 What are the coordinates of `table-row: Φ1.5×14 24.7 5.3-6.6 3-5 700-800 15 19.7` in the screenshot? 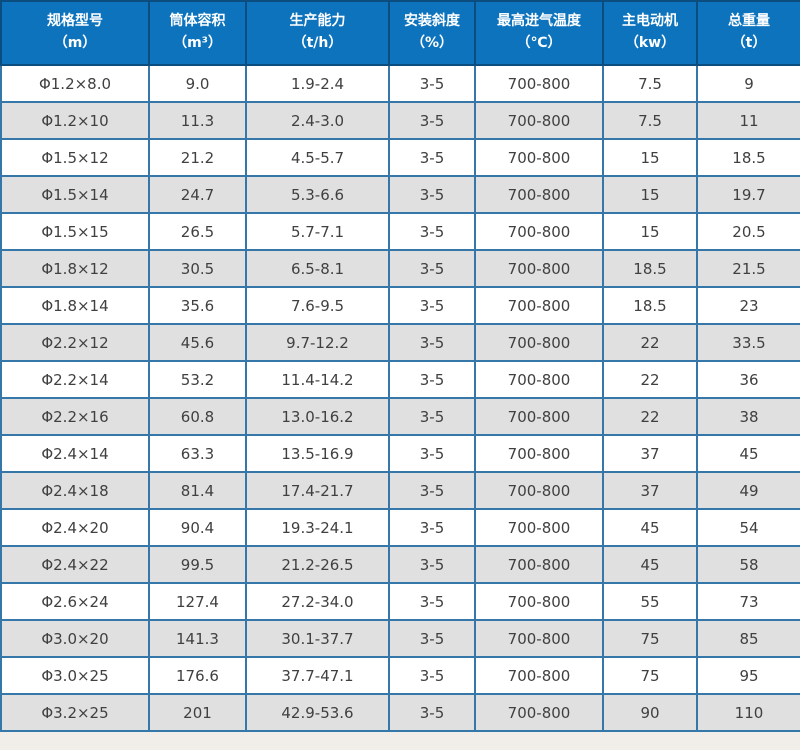 It's located at (400, 194).